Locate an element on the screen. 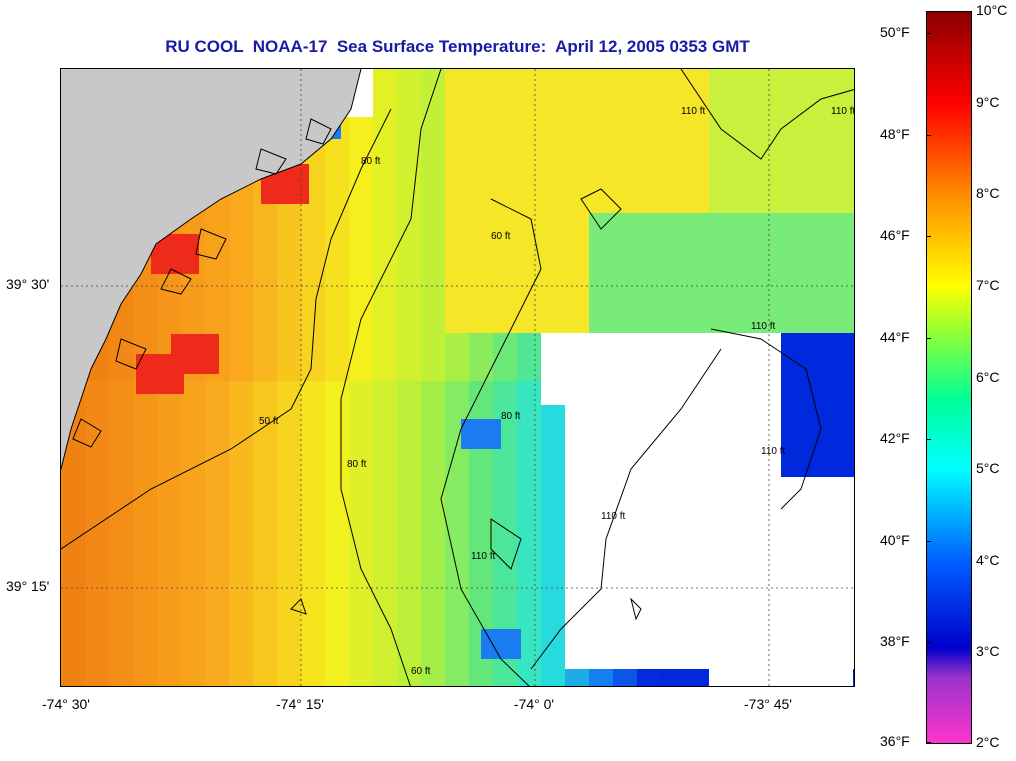 This screenshot has width=1016, height=761. colorbar-f-label: 48°F is located at coordinates (895, 133).